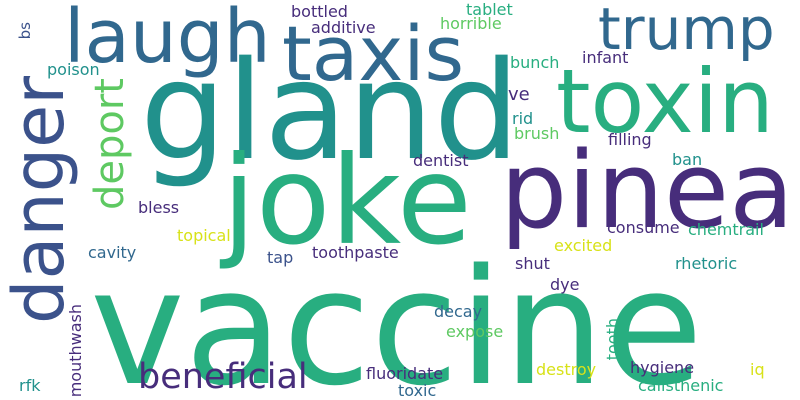  What do you see at coordinates (583, 245) in the screenshot?
I see `word-excited: excited` at bounding box center [583, 245].